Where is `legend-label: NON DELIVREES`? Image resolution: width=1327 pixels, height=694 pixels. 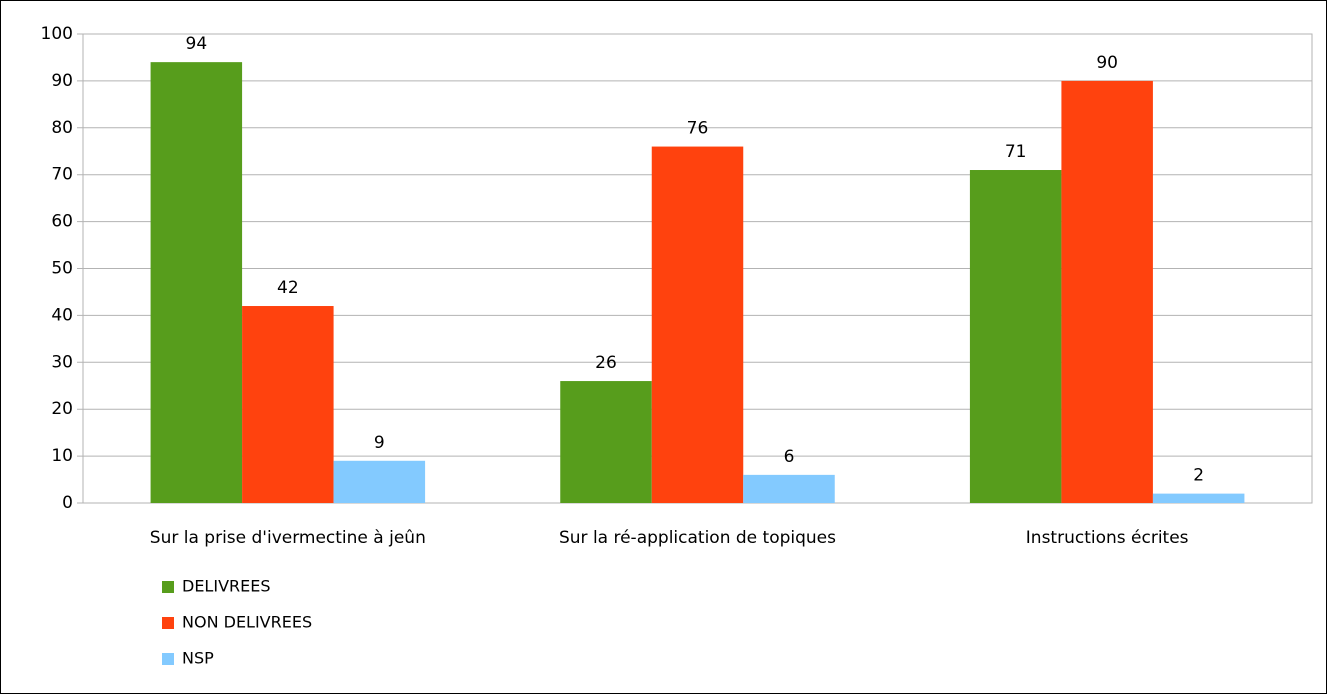 legend-label: NON DELIVREES is located at coordinates (247, 622).